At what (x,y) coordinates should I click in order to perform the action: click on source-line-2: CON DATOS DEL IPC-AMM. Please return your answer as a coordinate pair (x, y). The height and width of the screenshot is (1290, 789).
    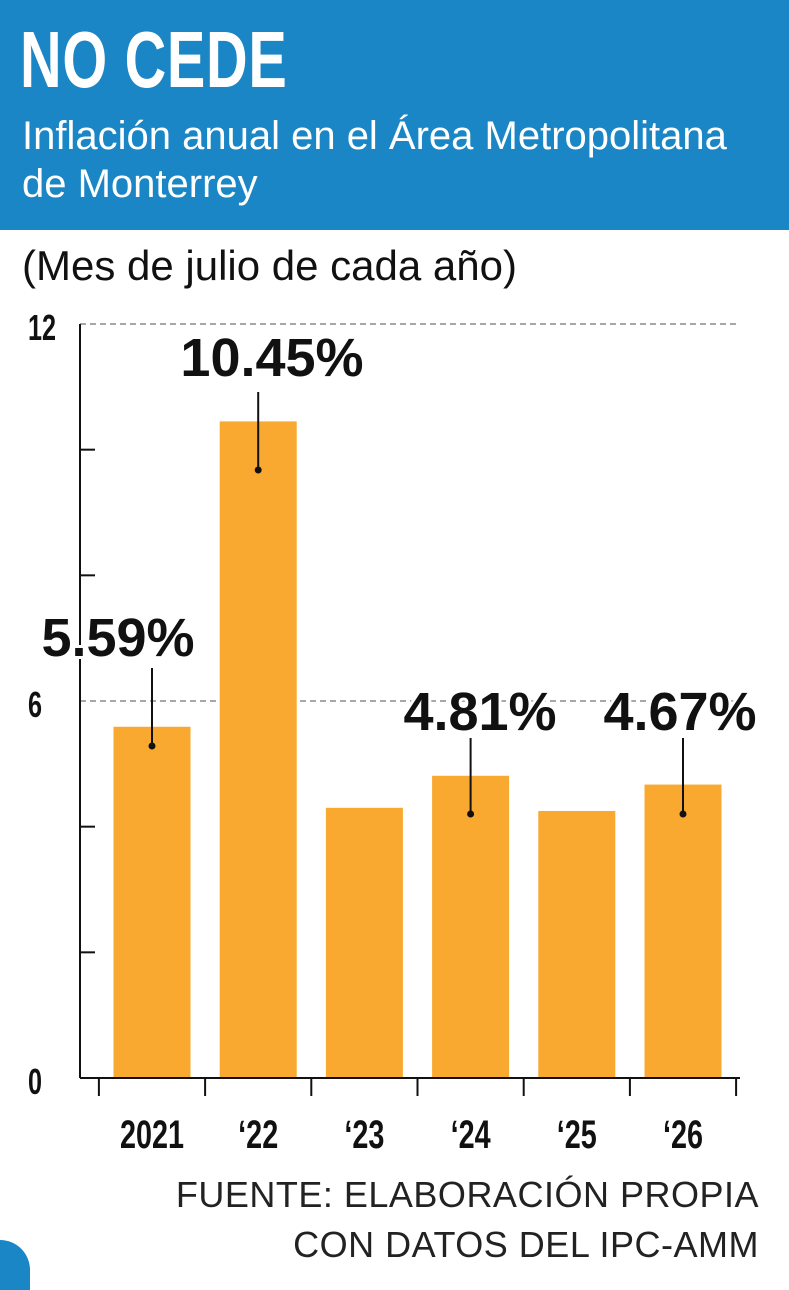
    Looking at the image, I should click on (526, 1244).